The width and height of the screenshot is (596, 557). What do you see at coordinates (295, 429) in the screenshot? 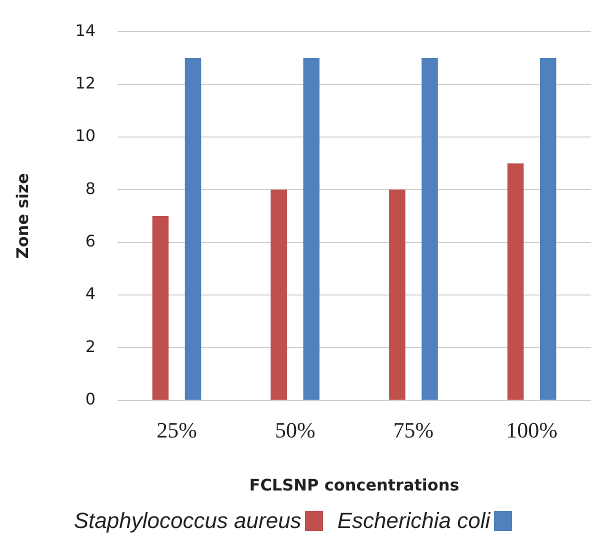
I see `x-tick-label: 50%` at bounding box center [295, 429].